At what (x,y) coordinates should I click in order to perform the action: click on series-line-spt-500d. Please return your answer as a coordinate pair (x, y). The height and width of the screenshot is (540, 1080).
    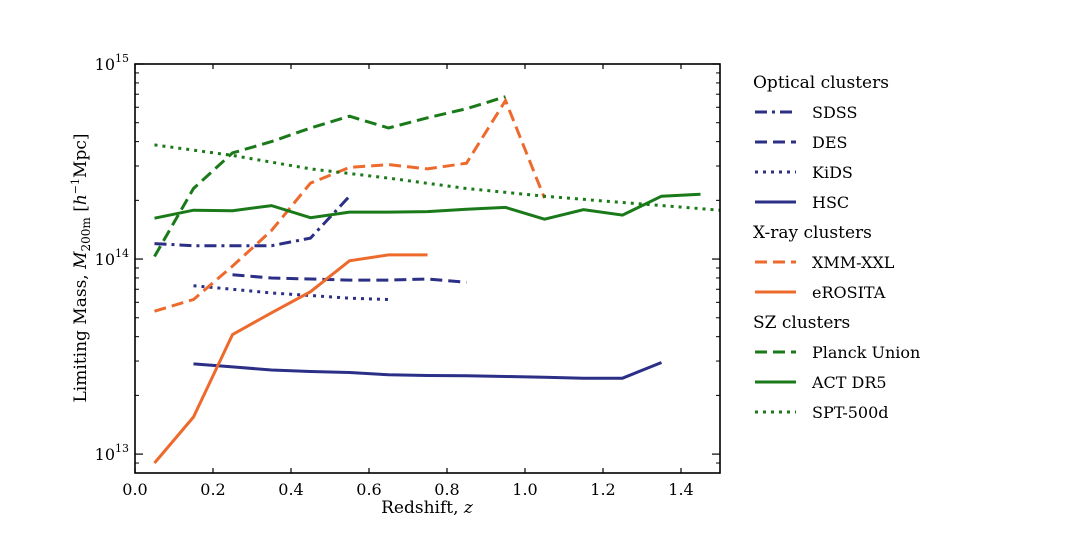
    Looking at the image, I should click on (437, 177).